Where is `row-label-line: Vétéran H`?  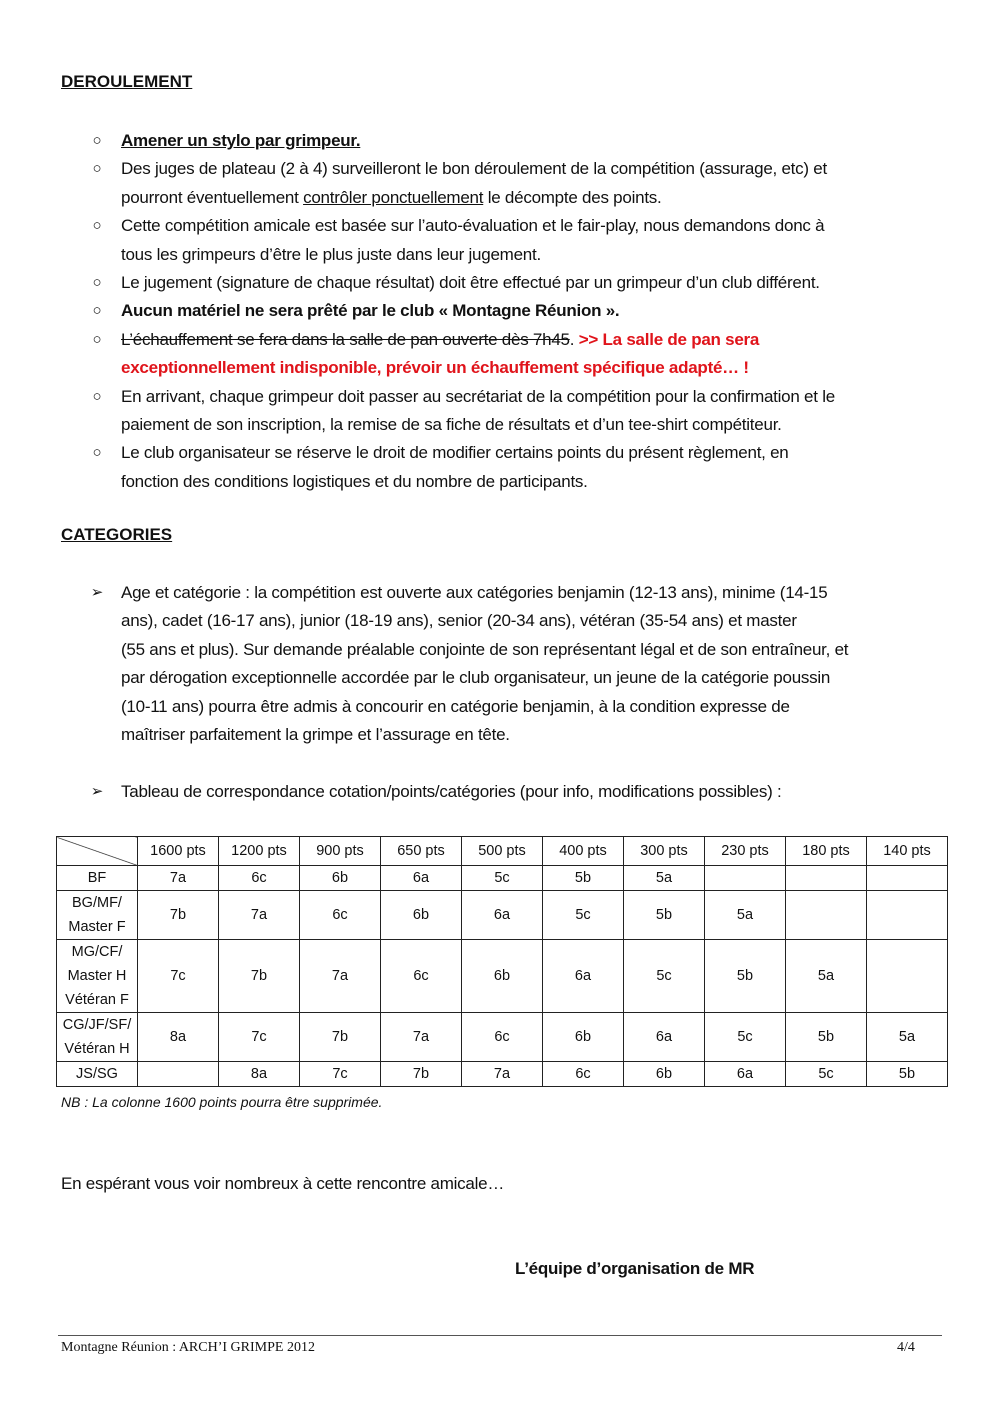 row-label-line: Vétéran H is located at coordinates (97, 1049).